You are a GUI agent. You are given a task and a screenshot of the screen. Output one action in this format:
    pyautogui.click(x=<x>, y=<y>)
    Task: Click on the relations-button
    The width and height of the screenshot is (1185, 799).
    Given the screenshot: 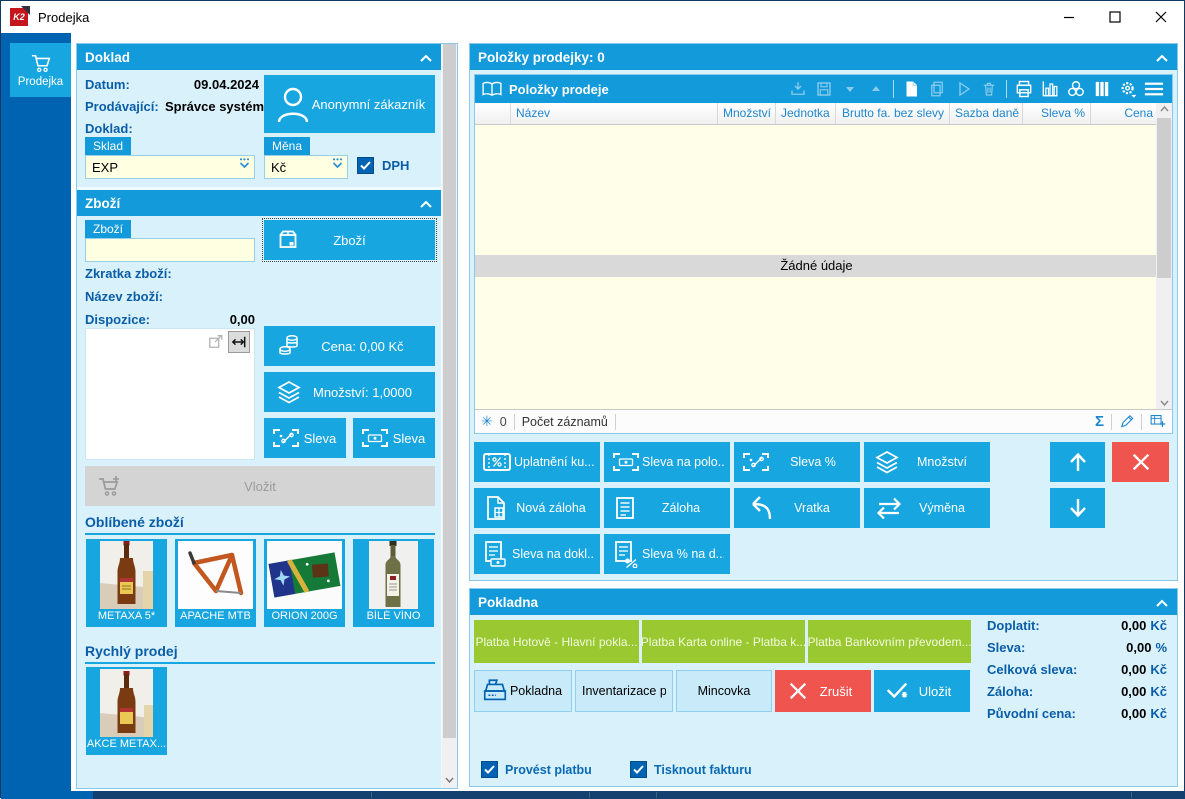 What is the action you would take?
    pyautogui.click(x=1076, y=89)
    